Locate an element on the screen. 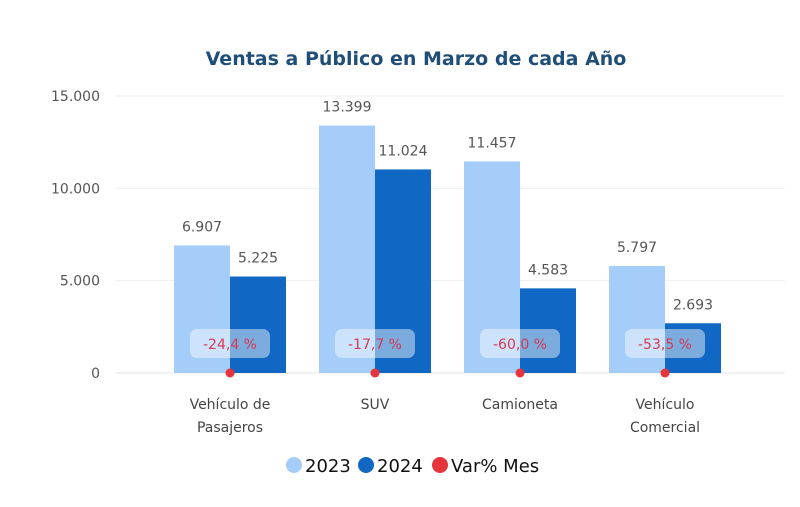 The width and height of the screenshot is (800, 507). x-tick-label: Camioneta is located at coordinates (520, 405).